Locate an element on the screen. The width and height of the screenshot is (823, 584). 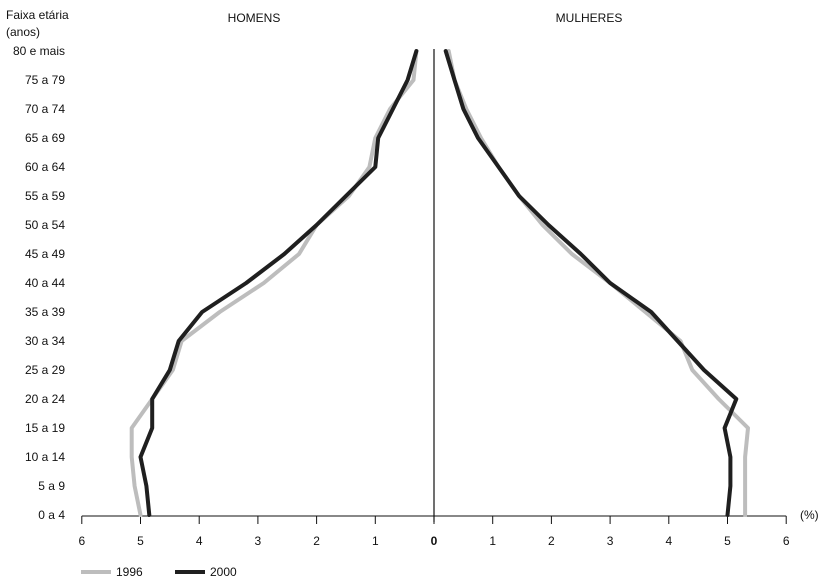
y-tick-label: 40 a 44 is located at coordinates (45, 283).